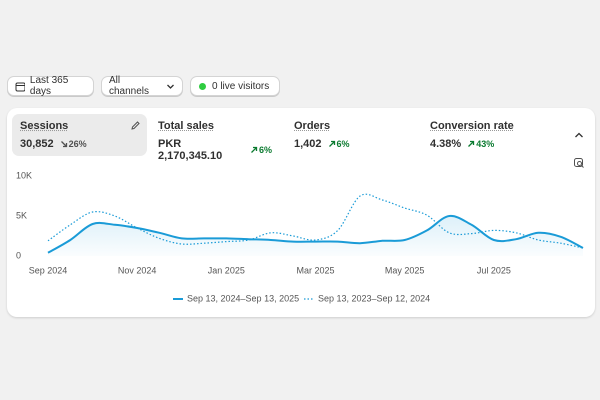 The image size is (600, 400). Describe the element at coordinates (241, 86) in the screenshot. I see `button-label: 0 live visitors` at that location.